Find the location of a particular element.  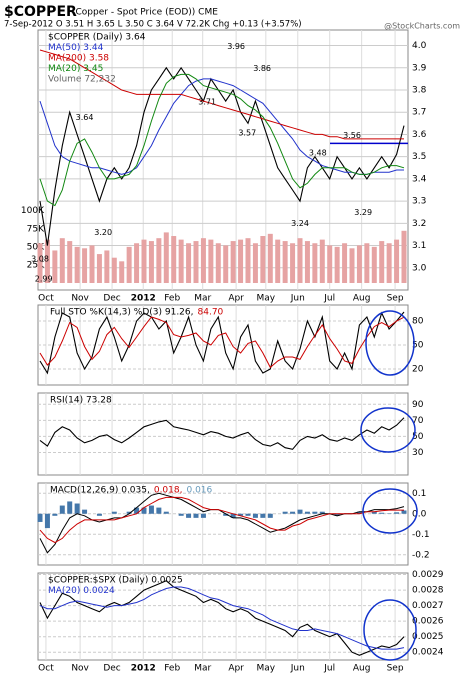

macd-panel is located at coordinates (223, 524).